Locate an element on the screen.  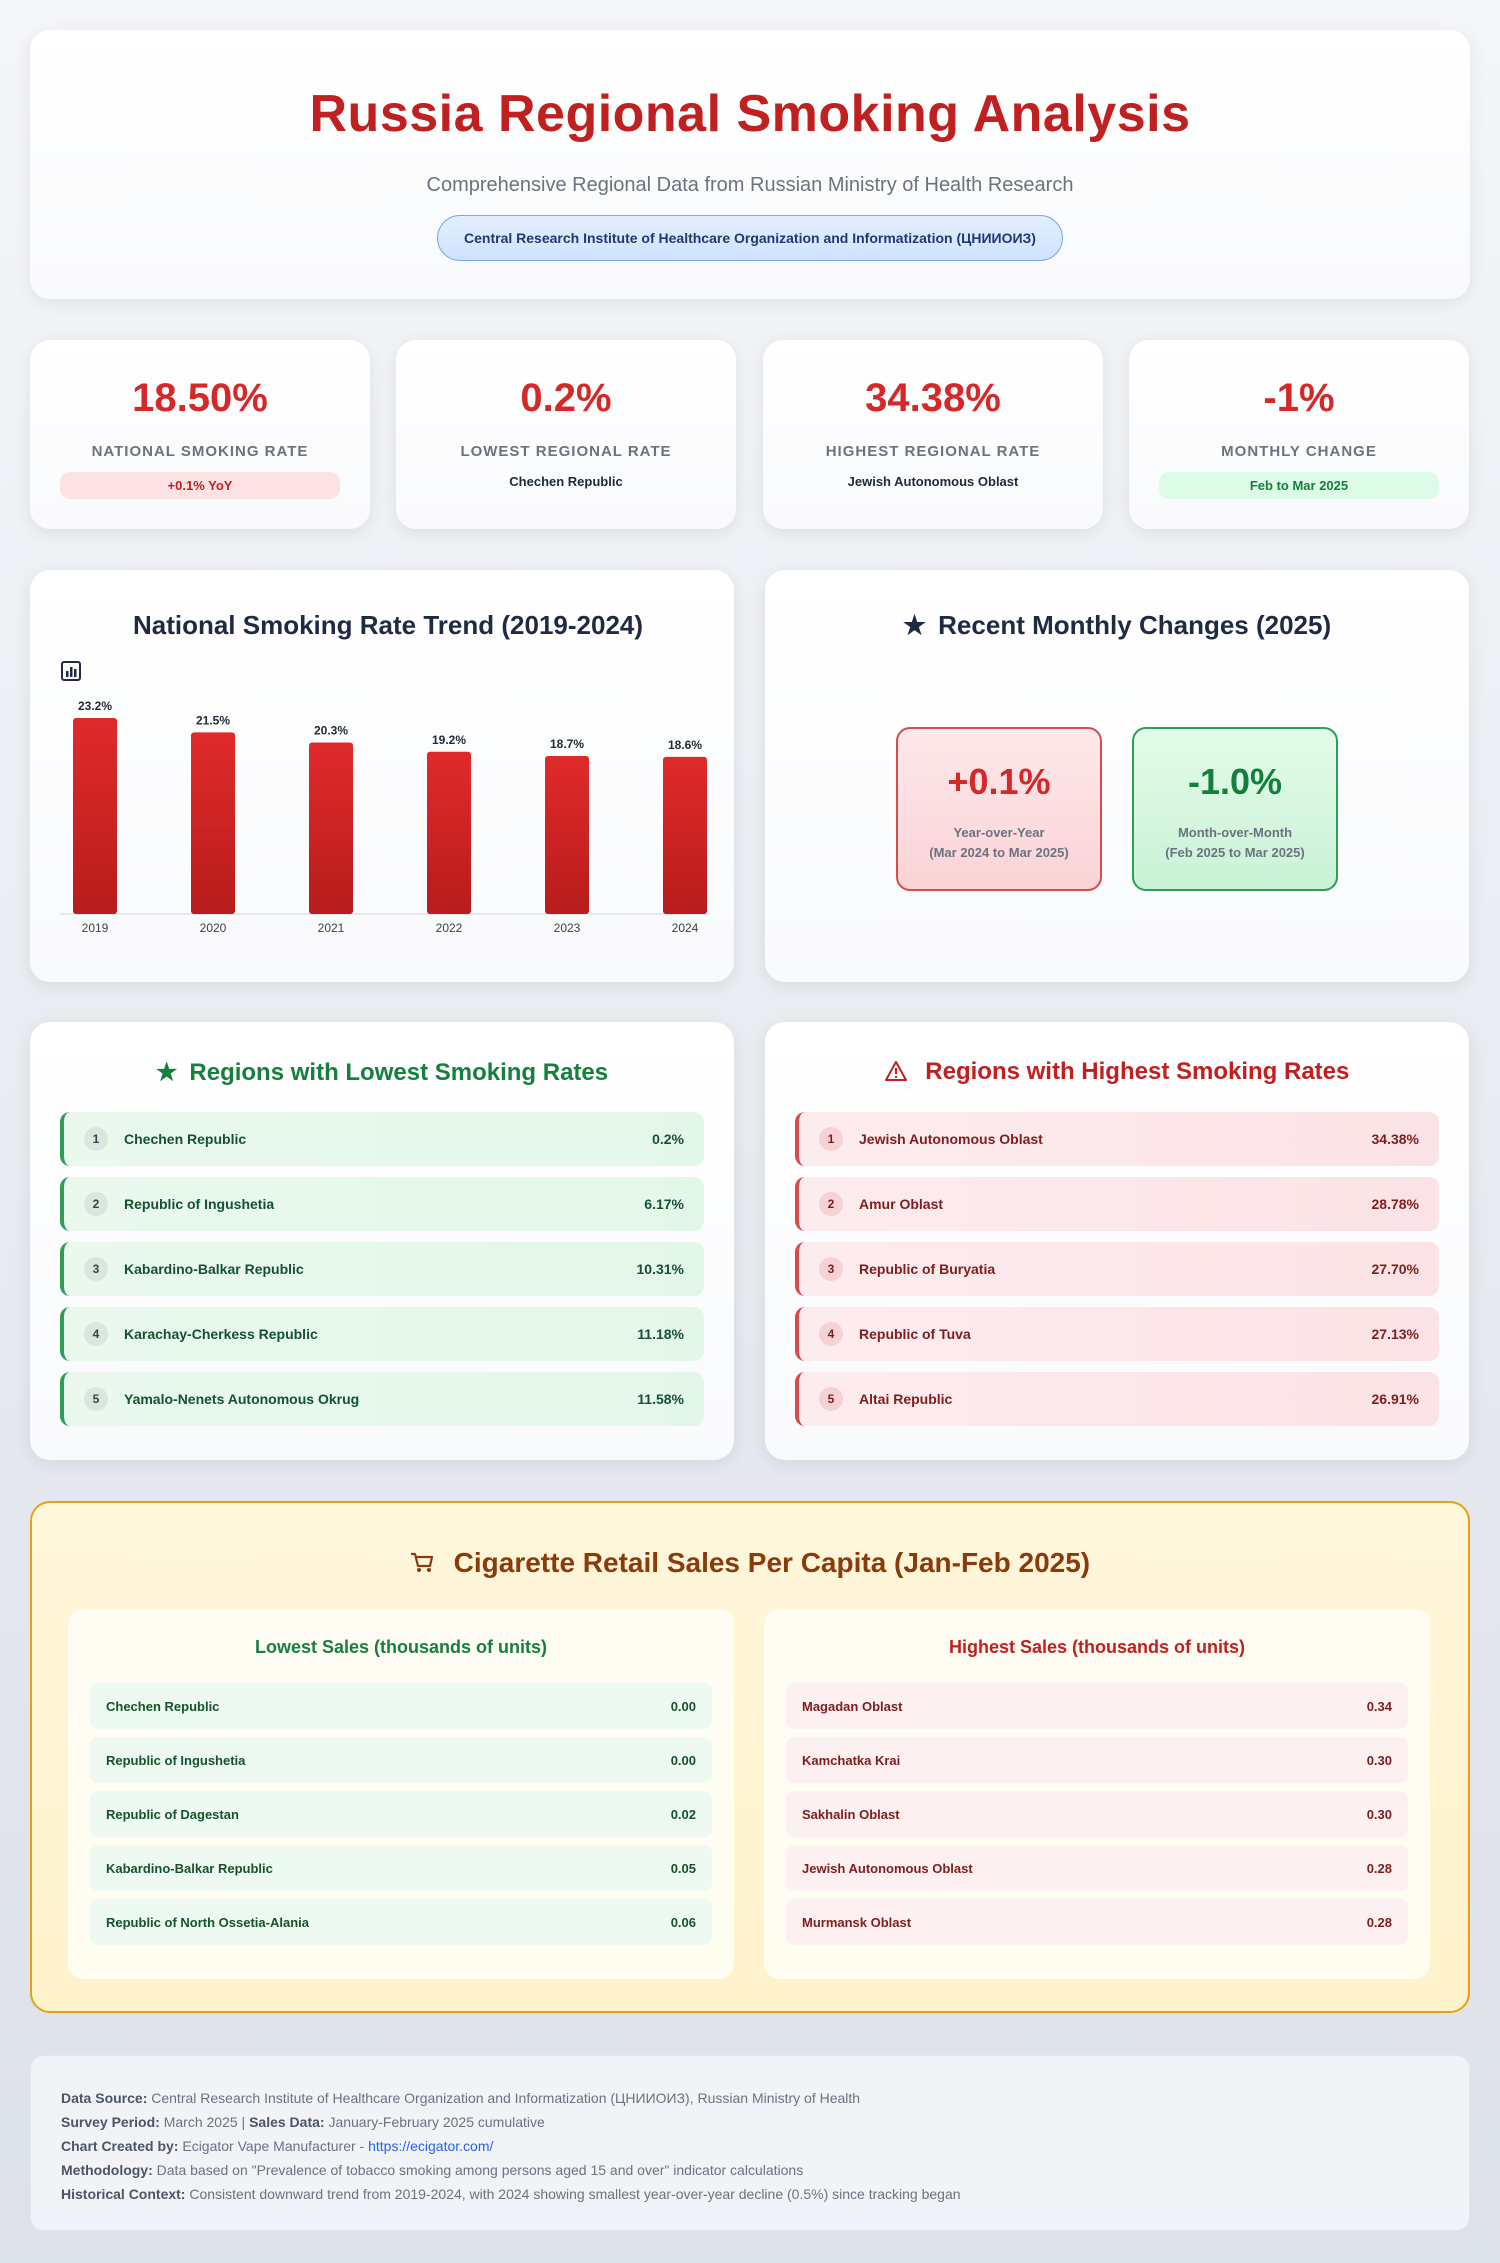
region-name: Republic of North Ossetia-Alania is located at coordinates (207, 1922).